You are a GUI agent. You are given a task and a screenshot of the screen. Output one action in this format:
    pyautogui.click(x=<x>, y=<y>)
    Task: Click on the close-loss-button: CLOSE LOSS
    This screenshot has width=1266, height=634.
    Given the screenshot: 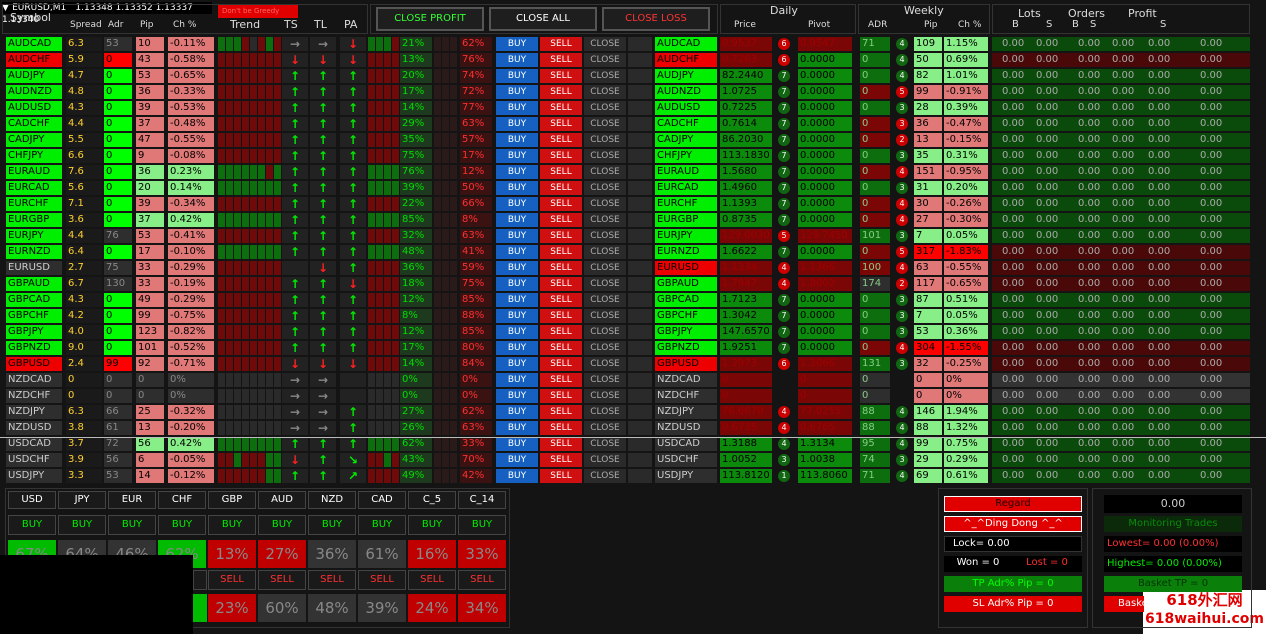 What is the action you would take?
    pyautogui.click(x=656, y=19)
    